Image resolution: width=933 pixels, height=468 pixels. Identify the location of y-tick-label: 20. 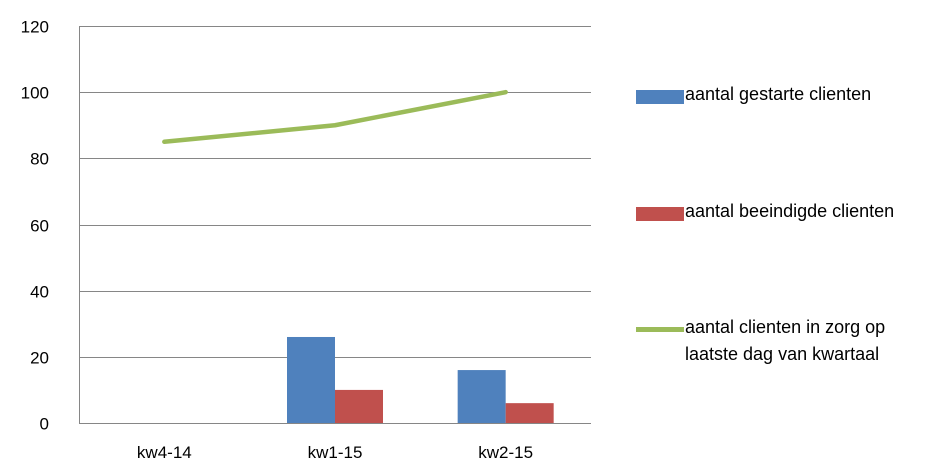
(39, 358).